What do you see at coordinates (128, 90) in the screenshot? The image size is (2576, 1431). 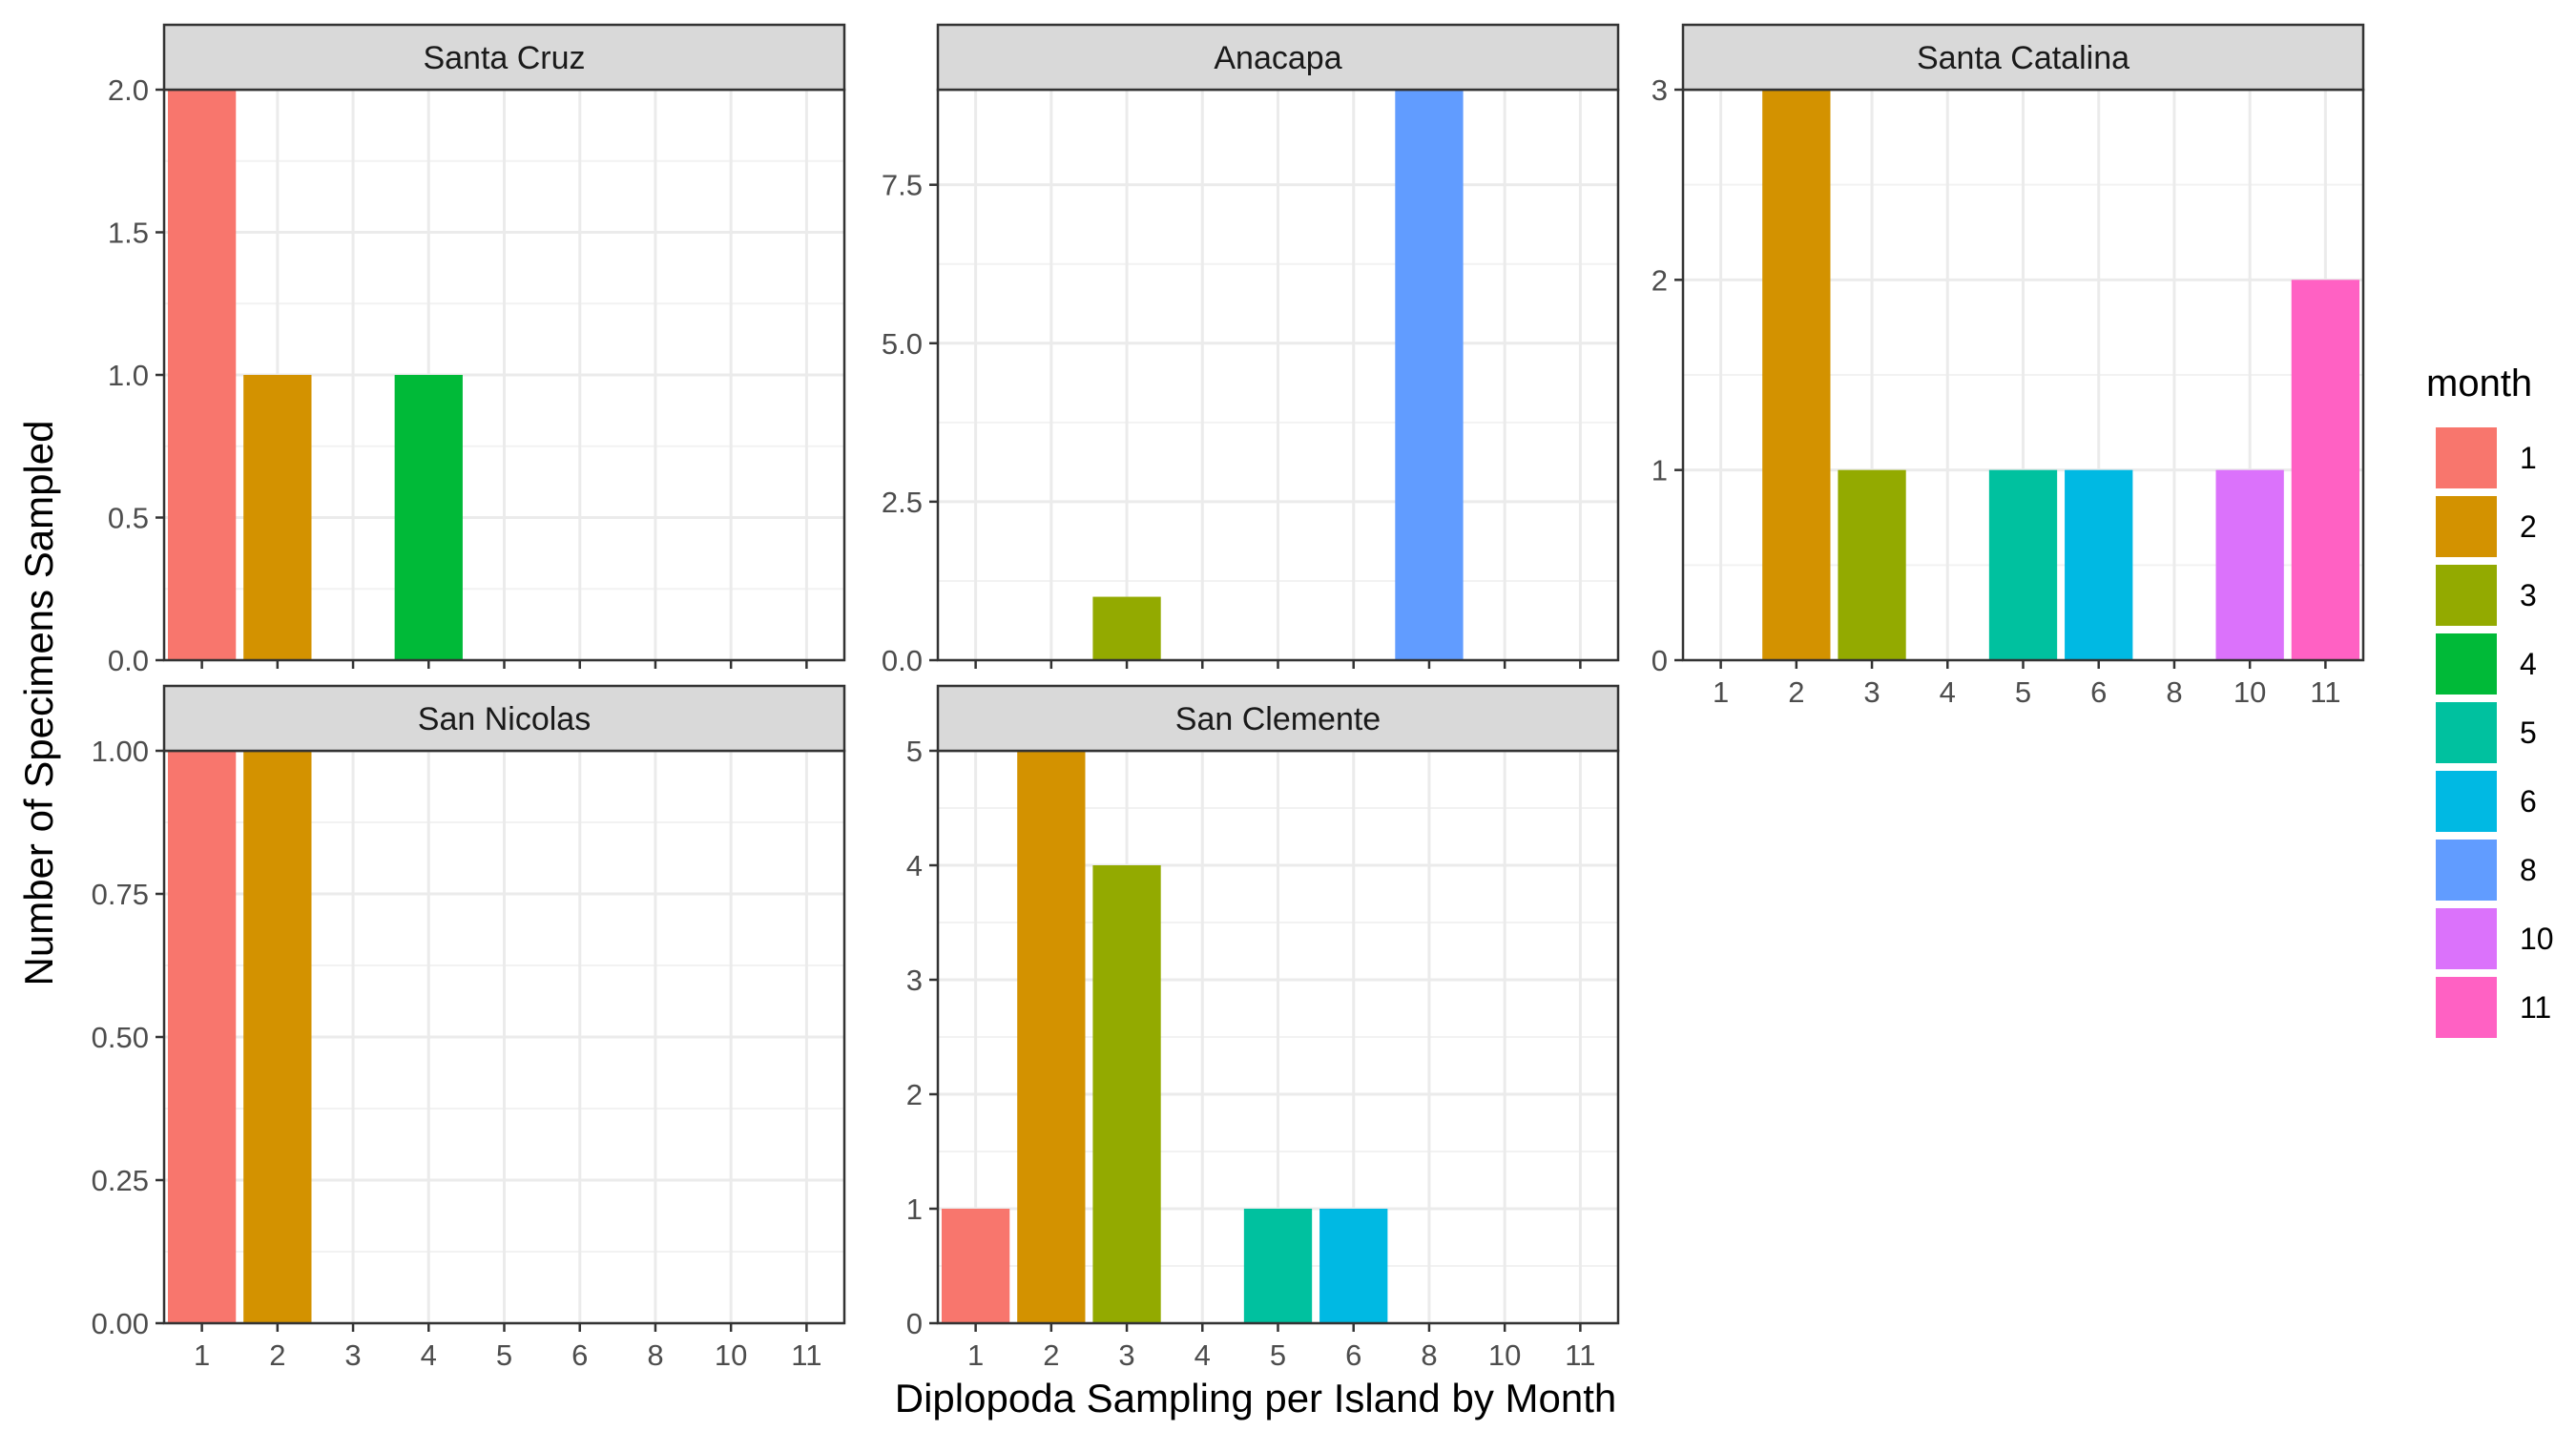 I see `y-tick-label: 2.0` at bounding box center [128, 90].